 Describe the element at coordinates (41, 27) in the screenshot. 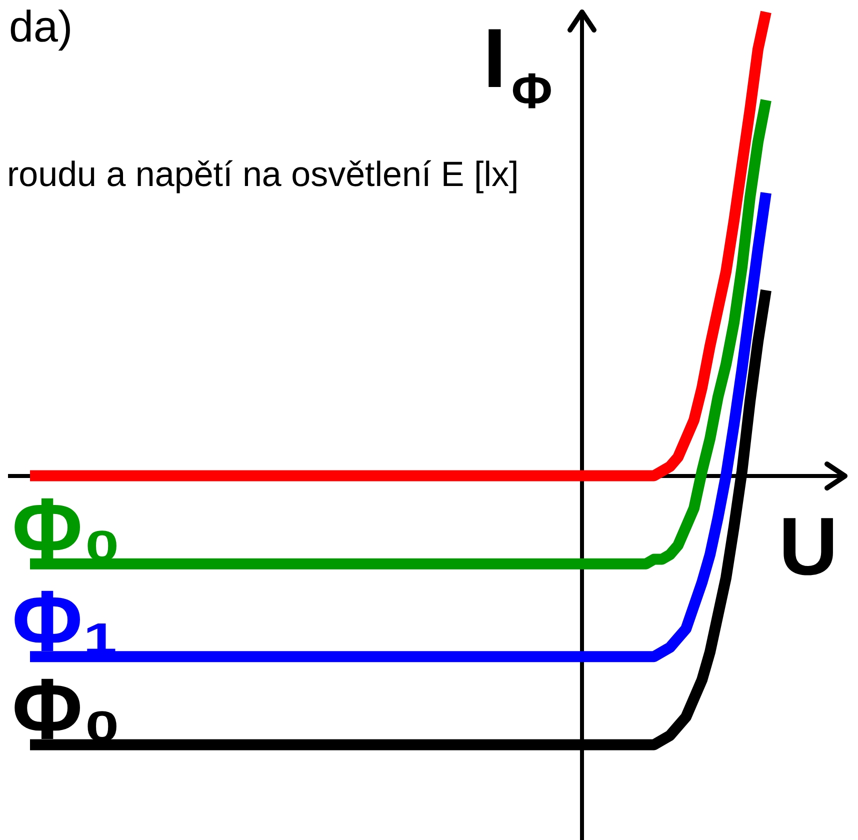

I see `chart-title: da)` at that location.